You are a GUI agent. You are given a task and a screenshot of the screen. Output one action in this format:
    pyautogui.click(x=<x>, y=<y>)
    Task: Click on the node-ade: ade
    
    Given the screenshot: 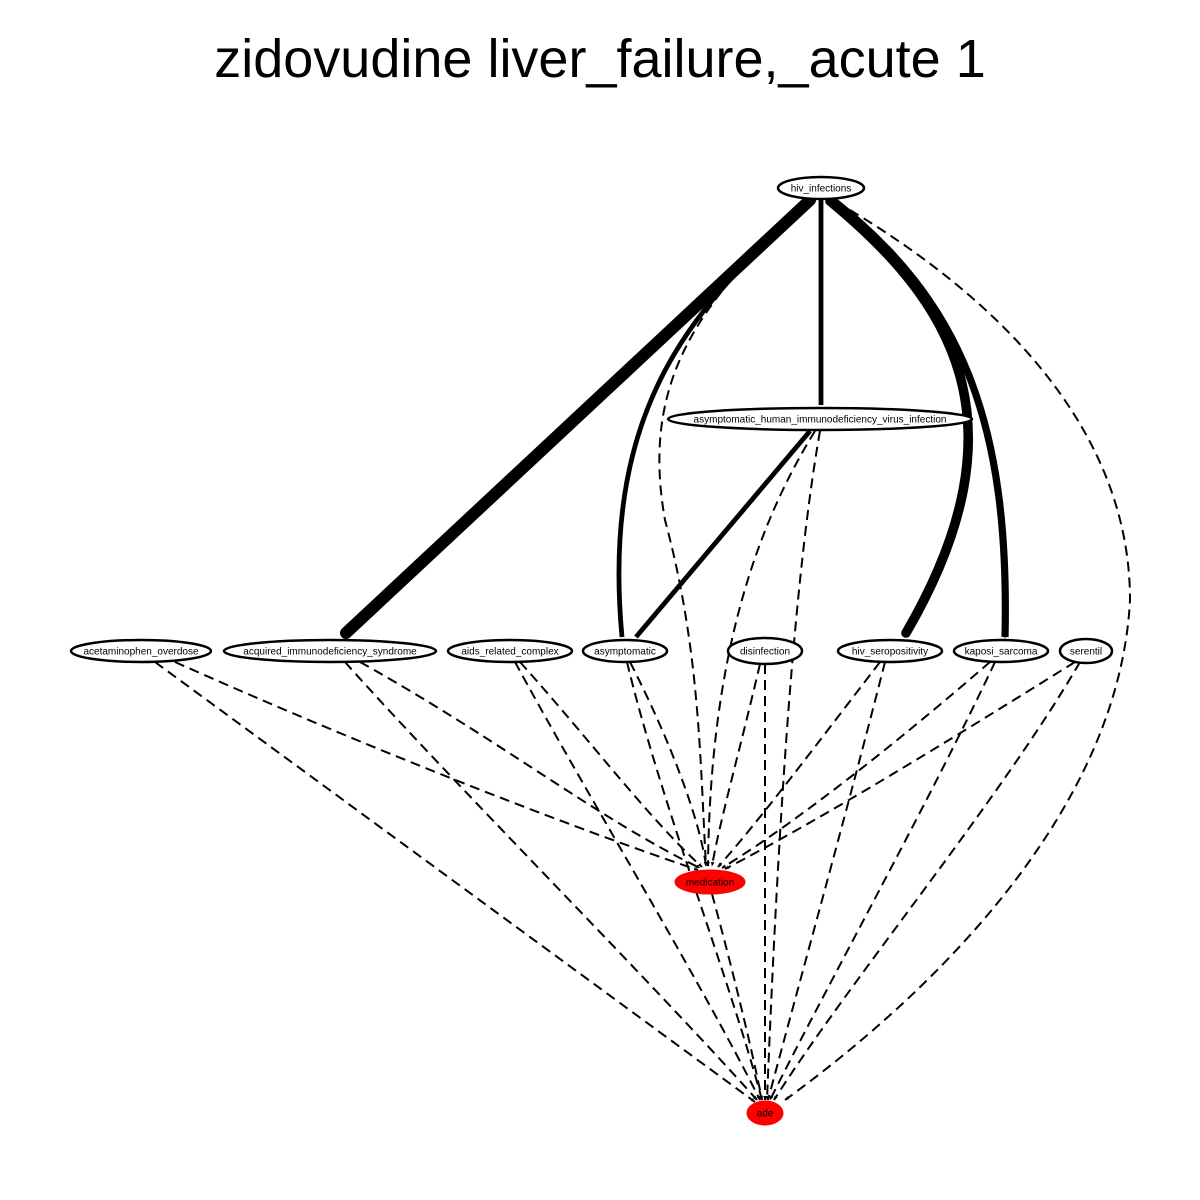 What is the action you would take?
    pyautogui.click(x=765, y=1113)
    